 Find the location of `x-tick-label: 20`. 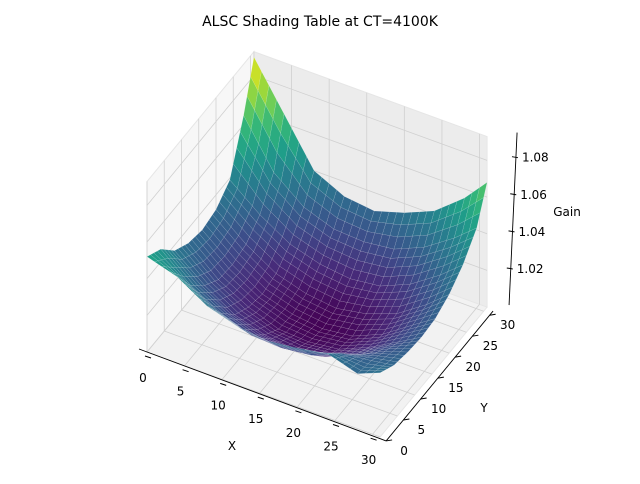

x-tick-label: 20 is located at coordinates (293, 433).